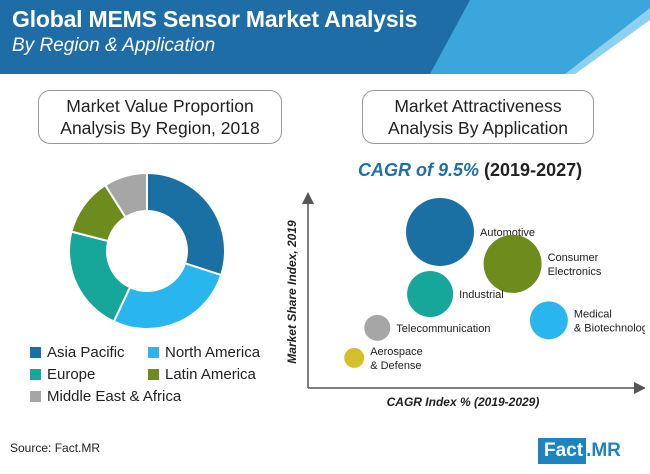 This screenshot has height=474, width=650. Describe the element at coordinates (292, 292) in the screenshot. I see `y-axis-label: Market Share Index, 2019` at that location.